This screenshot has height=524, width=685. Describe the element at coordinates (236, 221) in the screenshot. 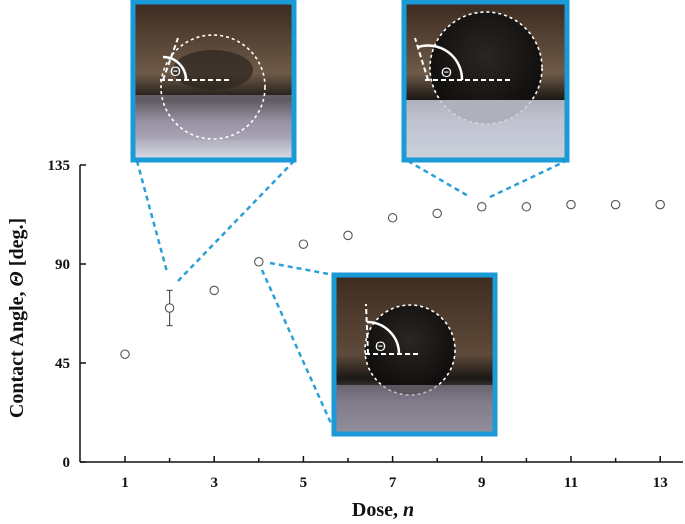

I see `connector-dose2-right` at that location.